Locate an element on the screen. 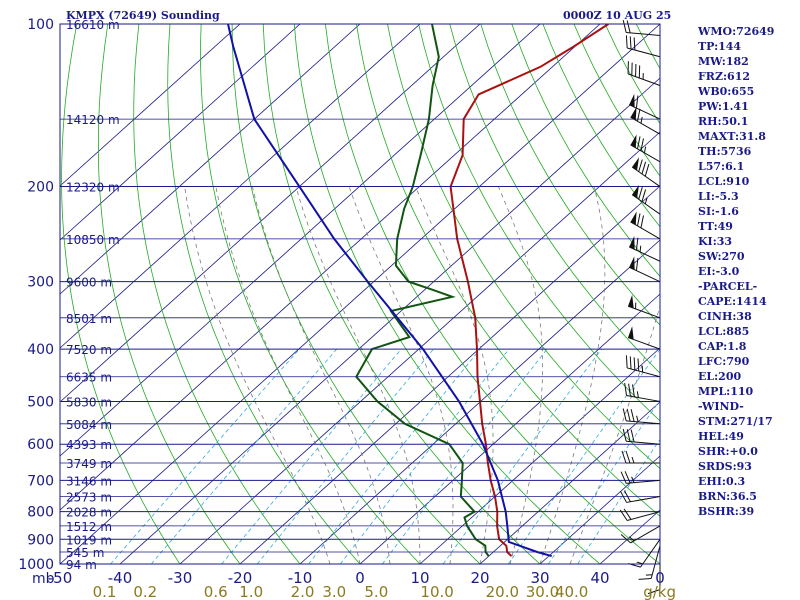 Image resolution: width=800 pixels, height=600 pixels. stat-line: EI:-3.0 is located at coordinates (719, 271).